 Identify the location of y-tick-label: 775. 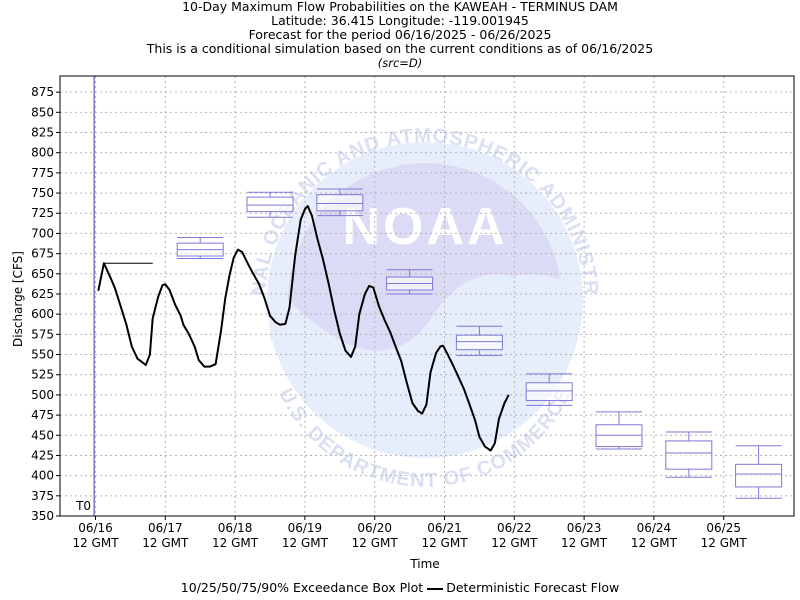
(42, 173).